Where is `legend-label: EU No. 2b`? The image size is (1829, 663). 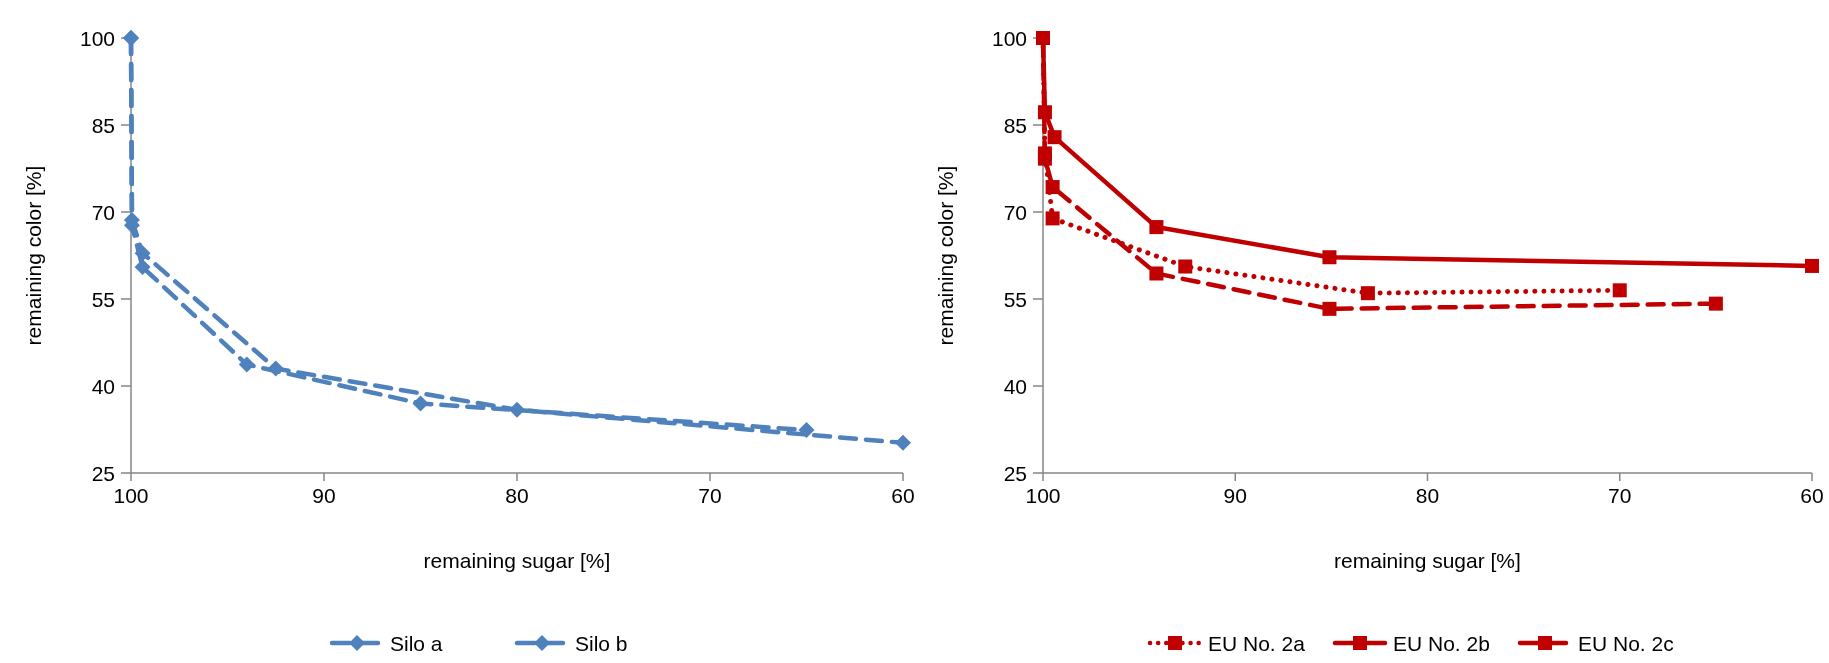
legend-label: EU No. 2b is located at coordinates (1441, 643).